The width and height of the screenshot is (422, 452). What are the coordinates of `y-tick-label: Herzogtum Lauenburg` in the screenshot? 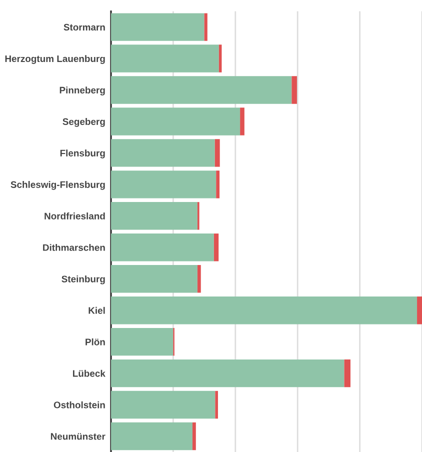 It's located at (55, 59).